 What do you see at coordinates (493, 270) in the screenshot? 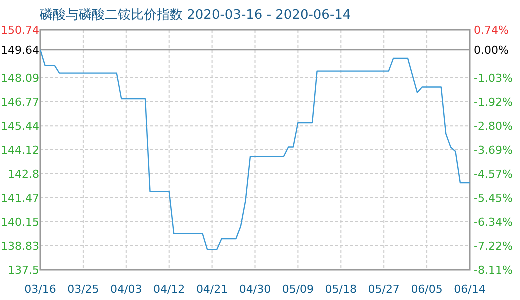
I see `y2-tick-label: -8.11%` at bounding box center [493, 270].